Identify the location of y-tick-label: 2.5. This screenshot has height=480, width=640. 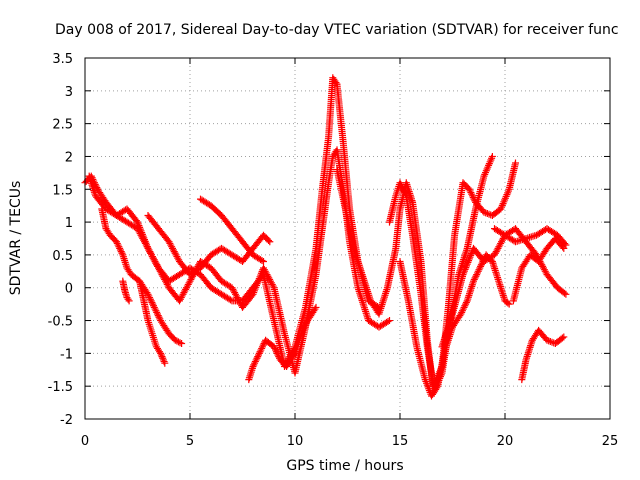
(62, 125).